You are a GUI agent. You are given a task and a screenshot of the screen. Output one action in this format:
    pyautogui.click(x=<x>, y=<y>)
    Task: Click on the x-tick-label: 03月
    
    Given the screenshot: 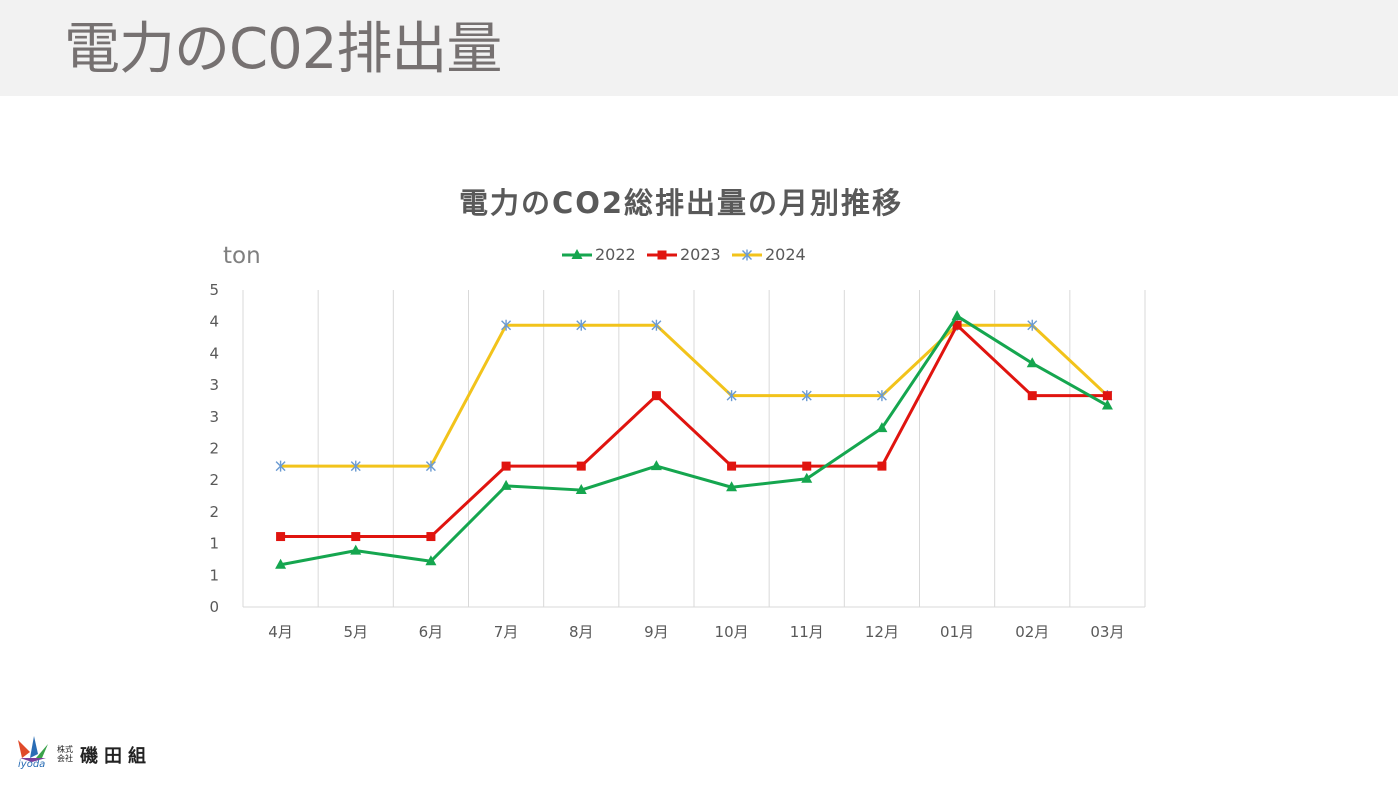 What is the action you would take?
    pyautogui.click(x=1107, y=632)
    